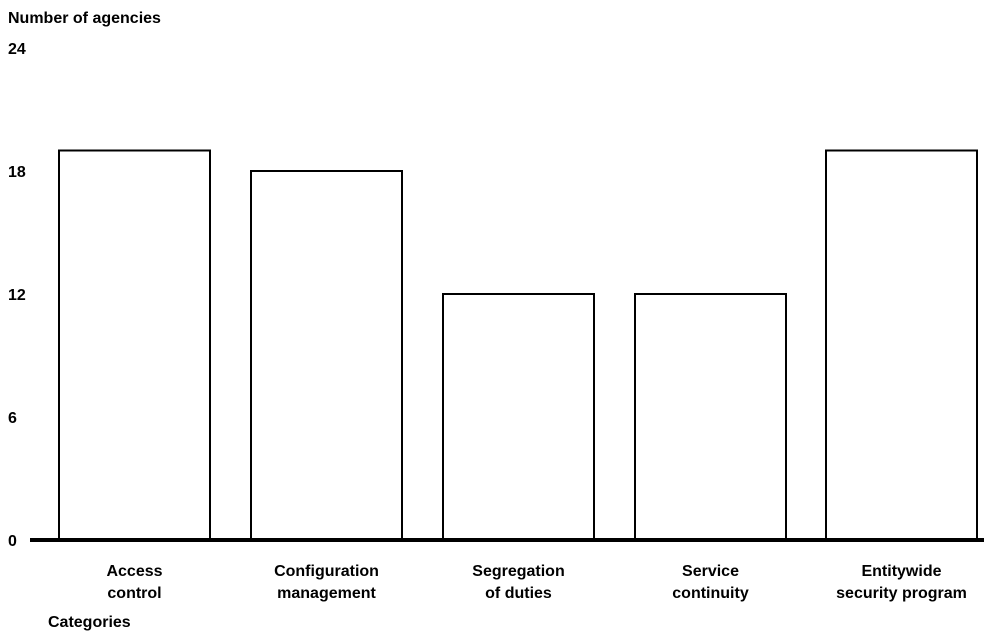 Image resolution: width=984 pixels, height=632 pixels. Describe the element at coordinates (518, 593) in the screenshot. I see `category-label-line: of duties` at that location.